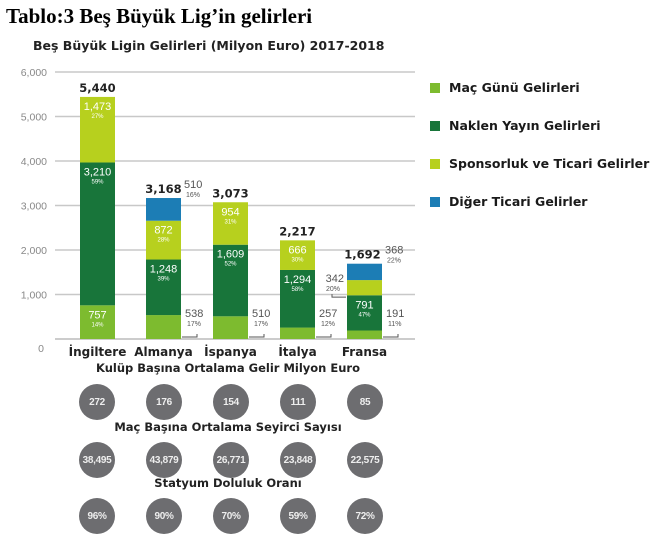 Image resolution: width=650 pixels, height=548 pixels. What do you see at coordinates (328, 314) in the screenshot?
I see `segment-value-label: 257` at bounding box center [328, 314].